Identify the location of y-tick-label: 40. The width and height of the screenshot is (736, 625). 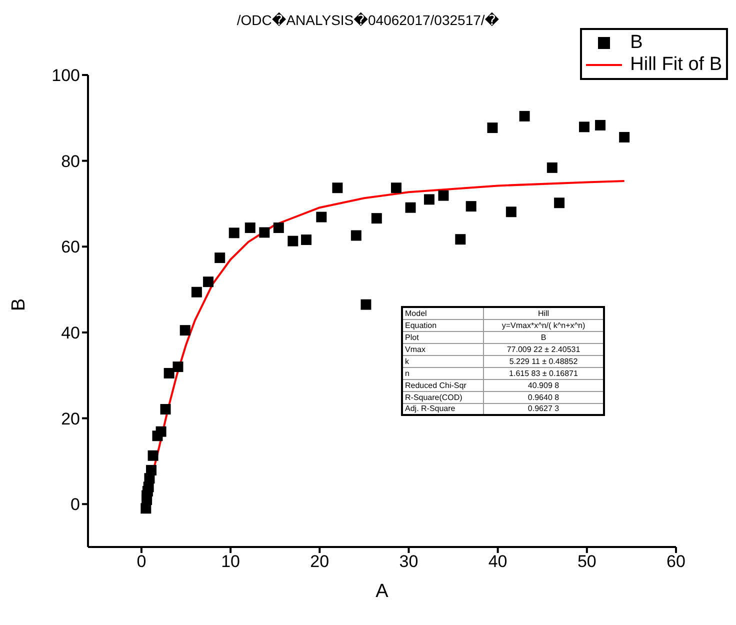
(70, 332).